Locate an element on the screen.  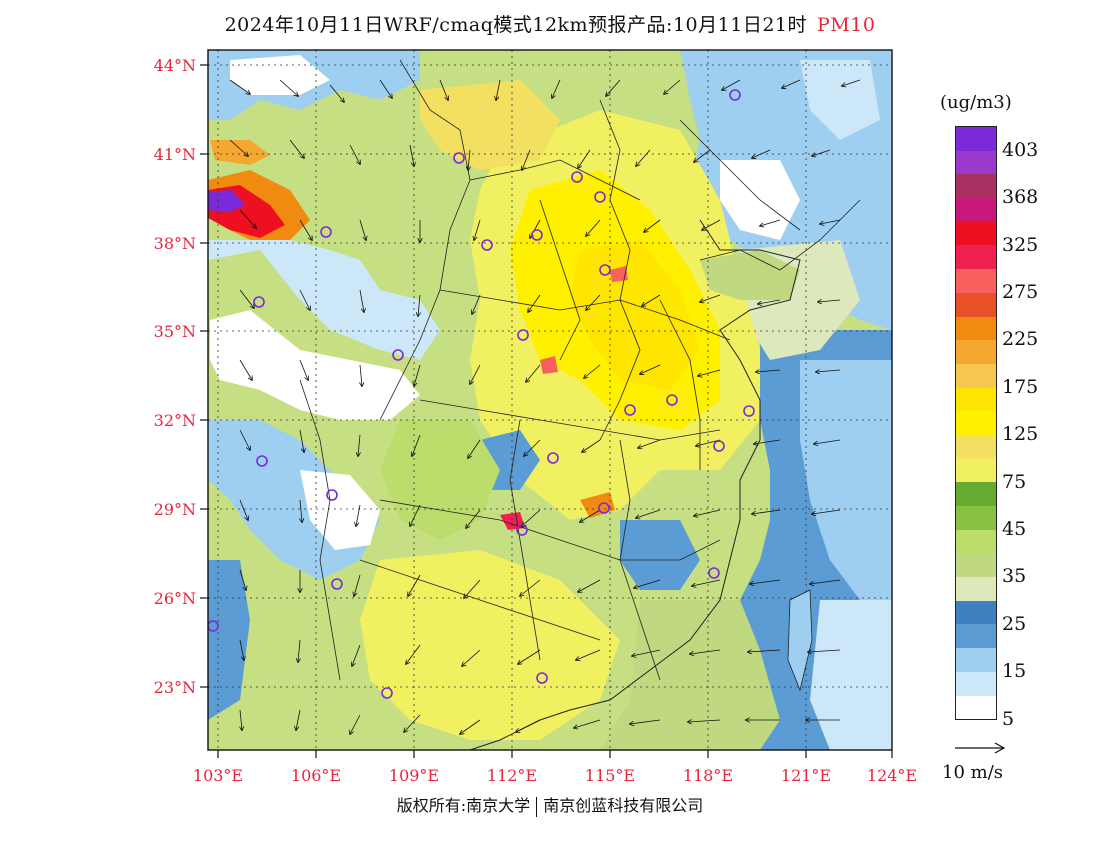
west-clean-region is located at coordinates (324, 300).